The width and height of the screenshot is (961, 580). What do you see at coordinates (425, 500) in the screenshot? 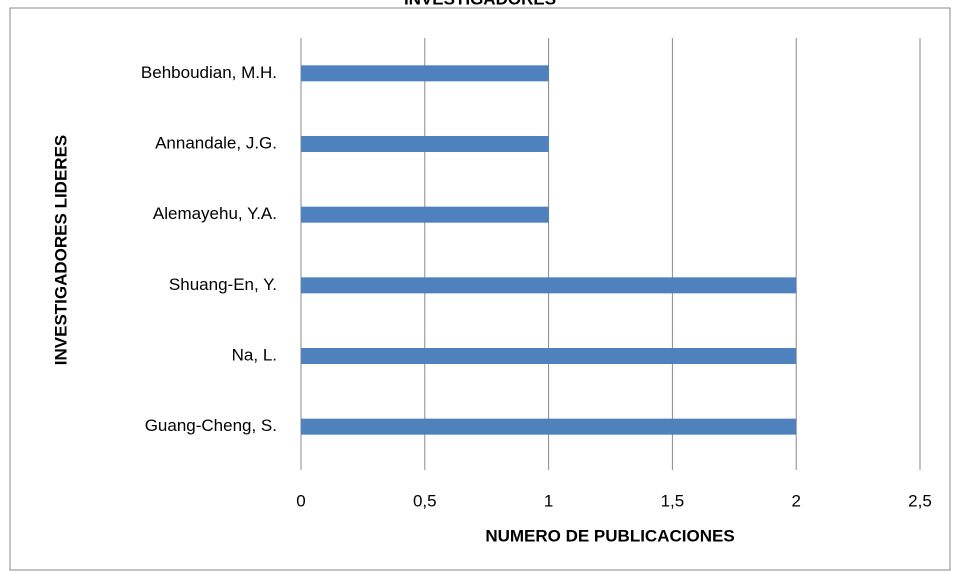
I see `x-tick-label: 0,5` at bounding box center [425, 500].